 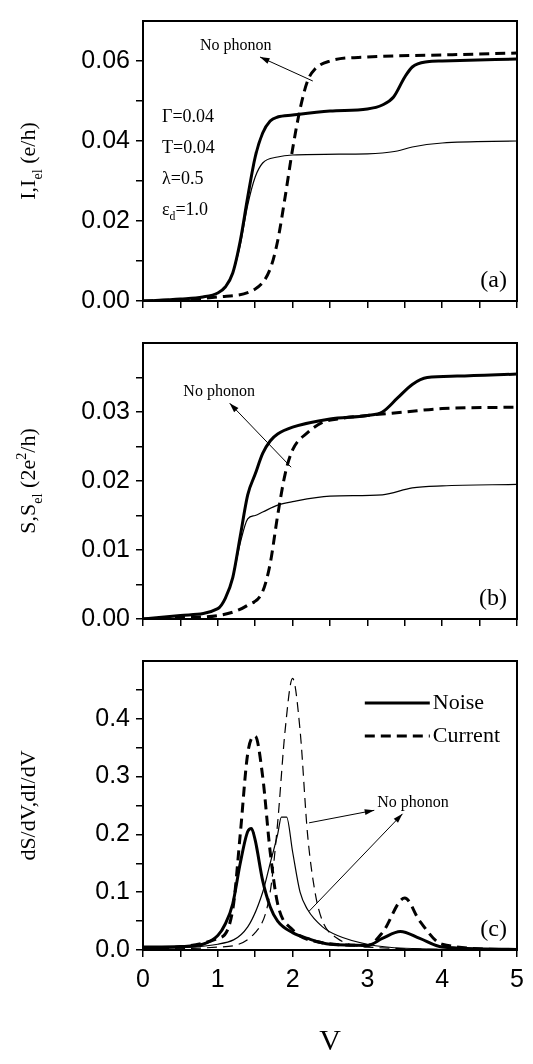 I want to click on legend-label: Current, so click(x=466, y=734).